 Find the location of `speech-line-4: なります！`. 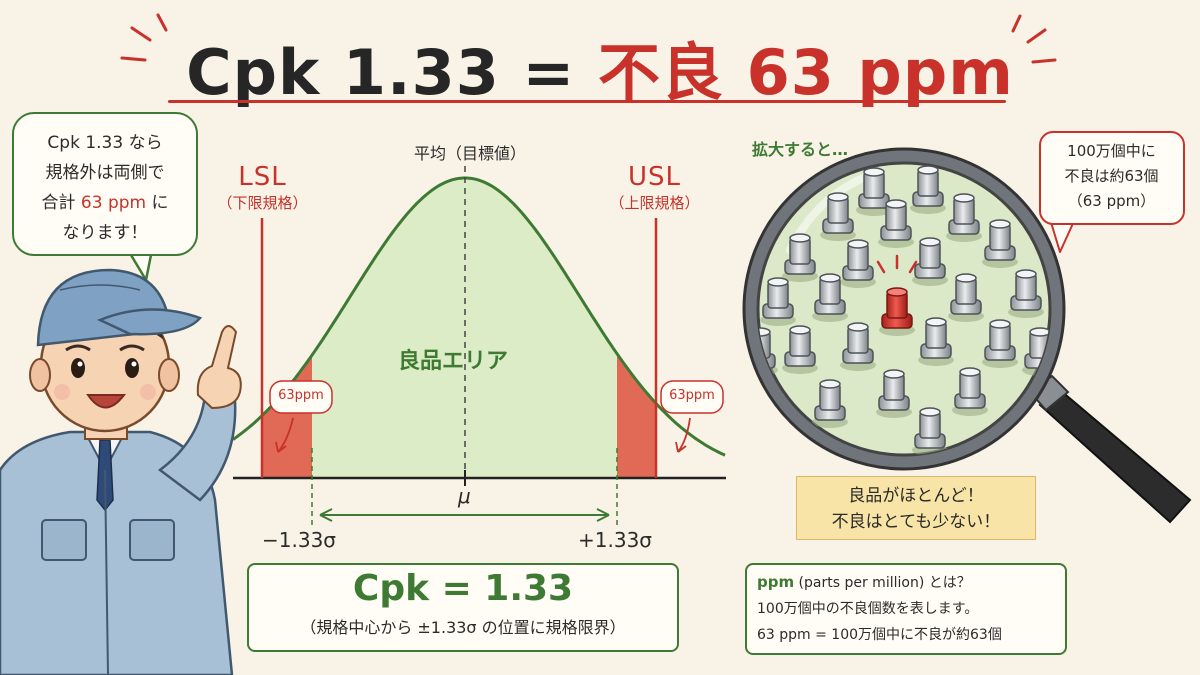

speech-line-4: なります！ is located at coordinates (105, 233).